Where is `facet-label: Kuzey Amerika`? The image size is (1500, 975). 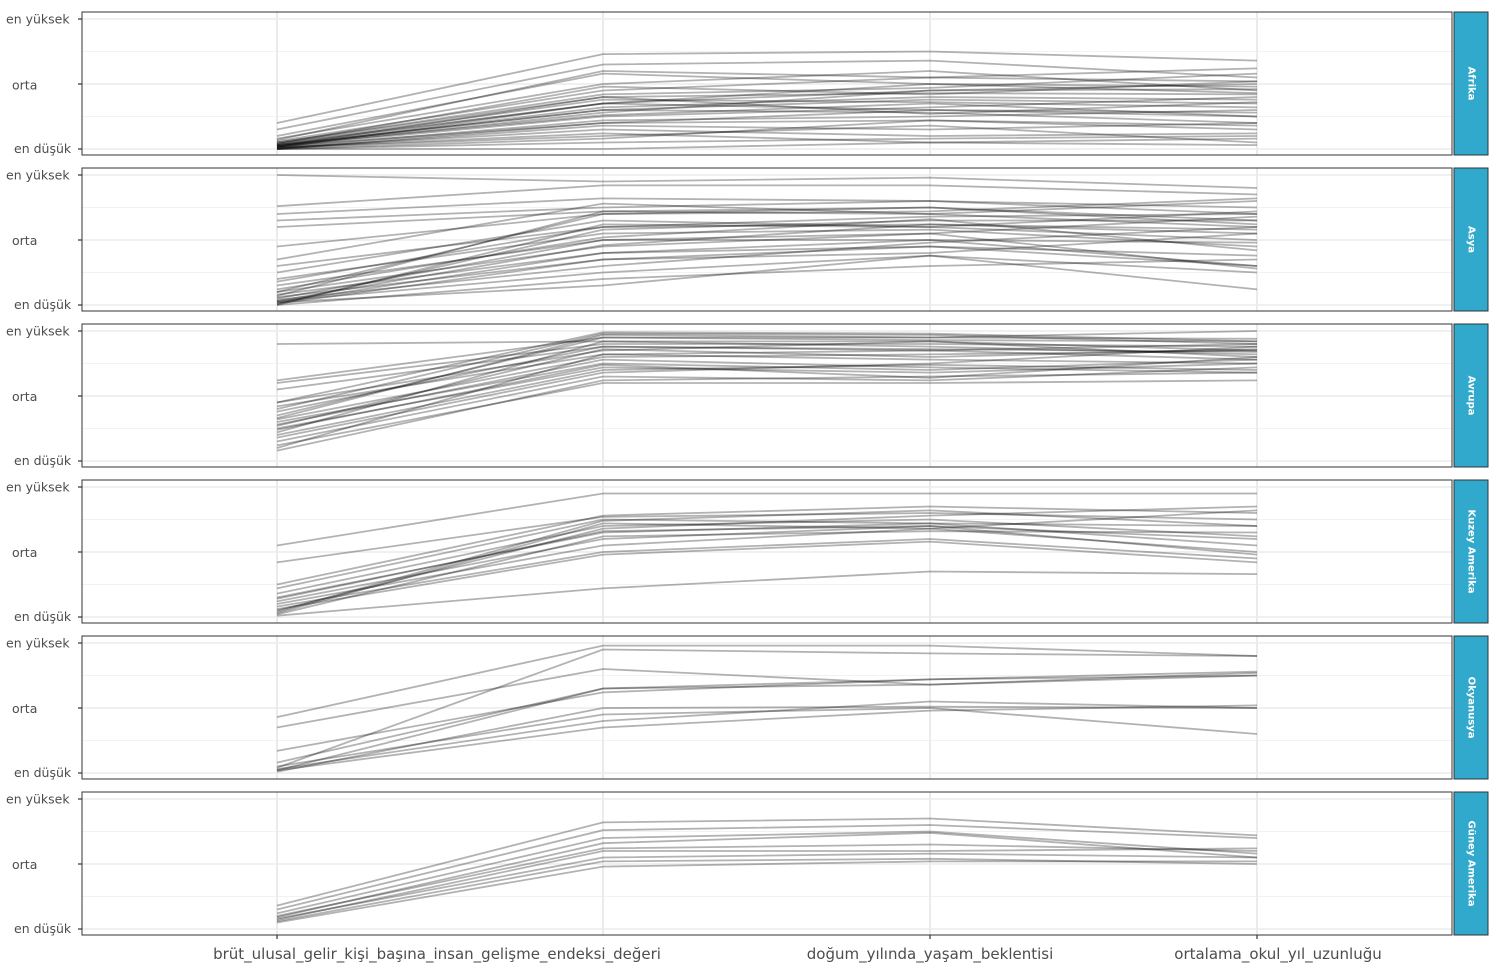
facet-label: Kuzey Amerika is located at coordinates (1471, 552).